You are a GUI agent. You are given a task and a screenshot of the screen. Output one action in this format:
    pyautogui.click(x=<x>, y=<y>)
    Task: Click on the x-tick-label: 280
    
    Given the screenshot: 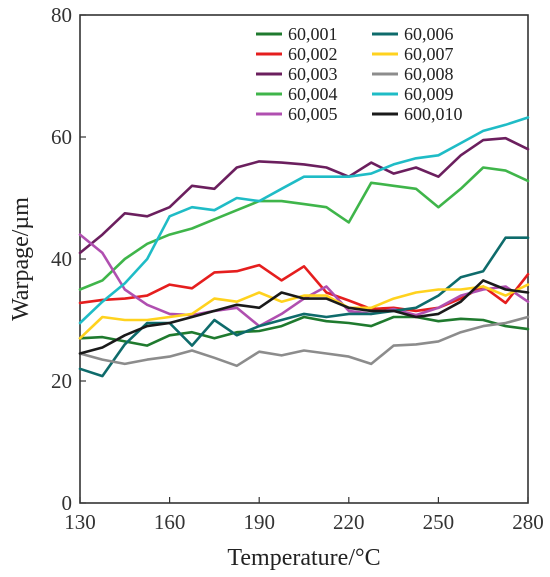 What is the action you would take?
    pyautogui.click(x=528, y=522)
    